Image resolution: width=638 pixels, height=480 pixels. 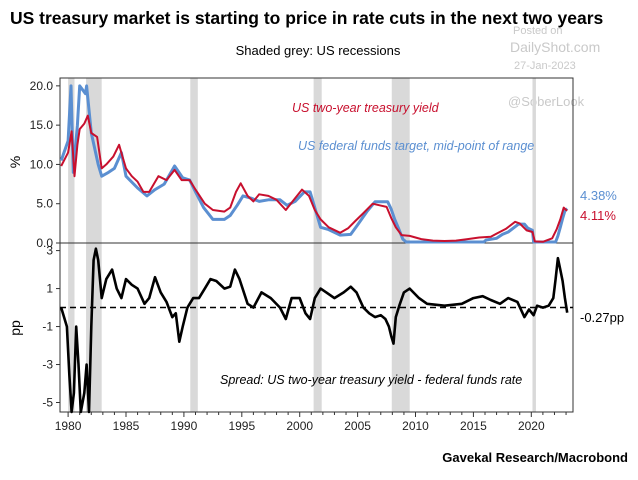 I want to click on y-tick-label: 1, so click(x=49, y=289).